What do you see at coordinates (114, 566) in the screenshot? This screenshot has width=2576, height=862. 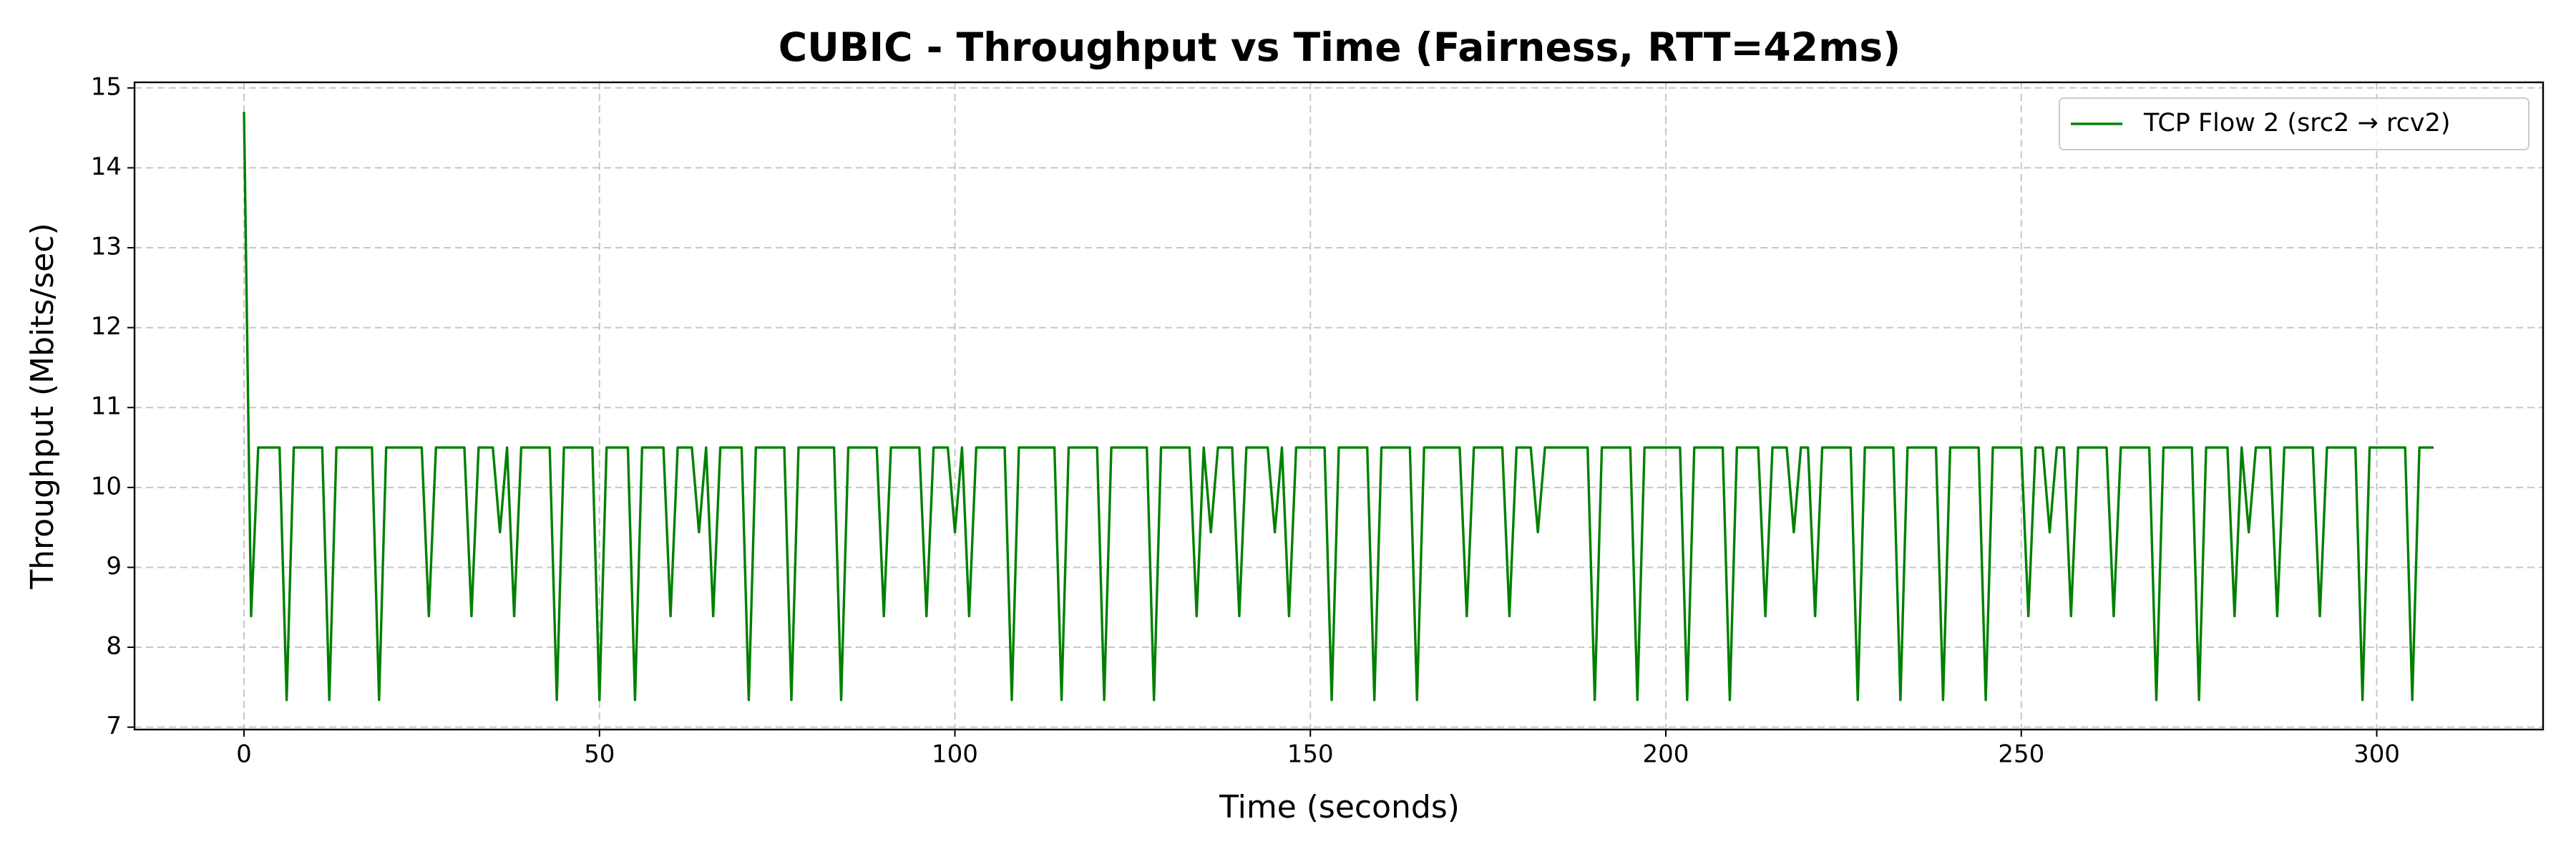 I see `y-tick-label: 9` at bounding box center [114, 566].